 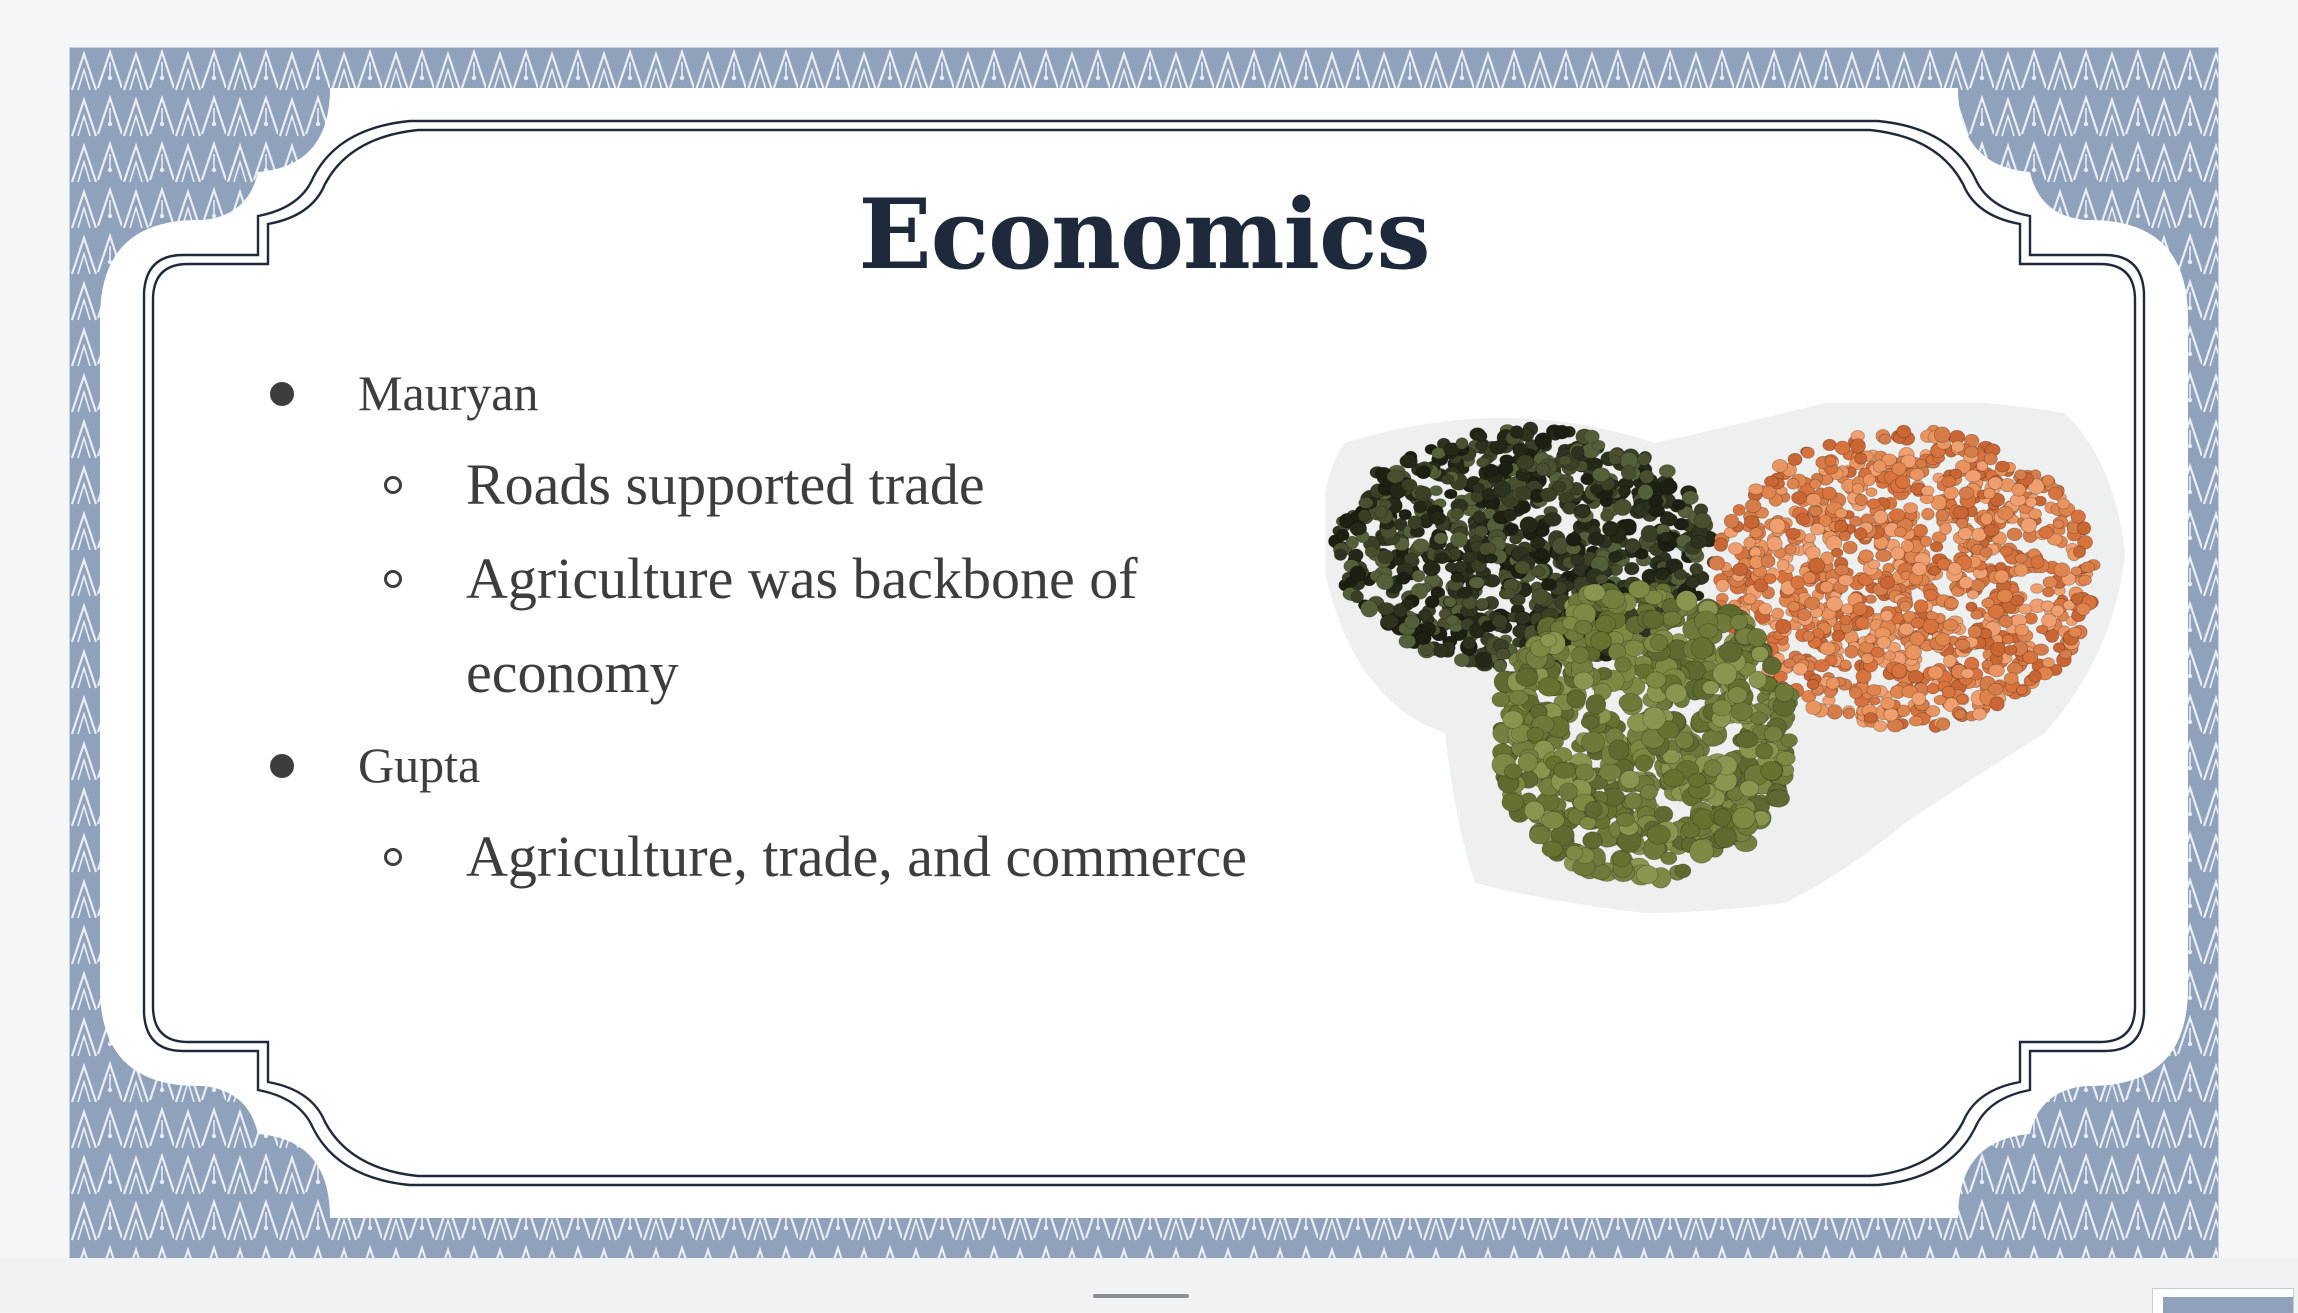 What do you see at coordinates (1149, 1285) in the screenshot?
I see `bottom-bar` at bounding box center [1149, 1285].